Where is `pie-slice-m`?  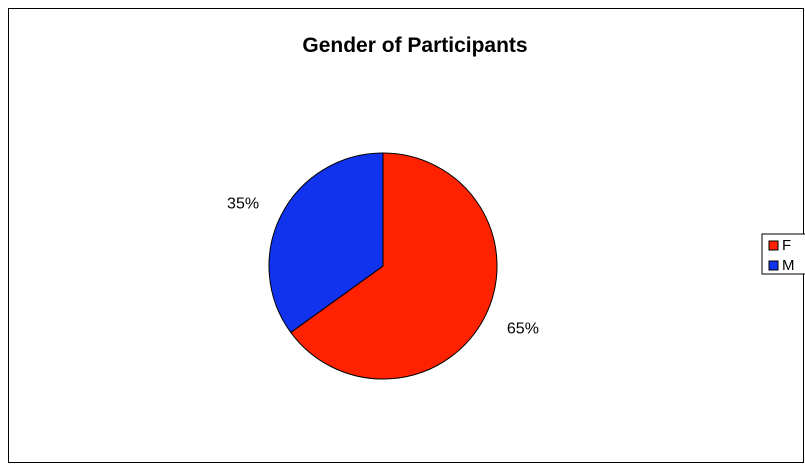
pie-slice-m is located at coordinates (326, 243).